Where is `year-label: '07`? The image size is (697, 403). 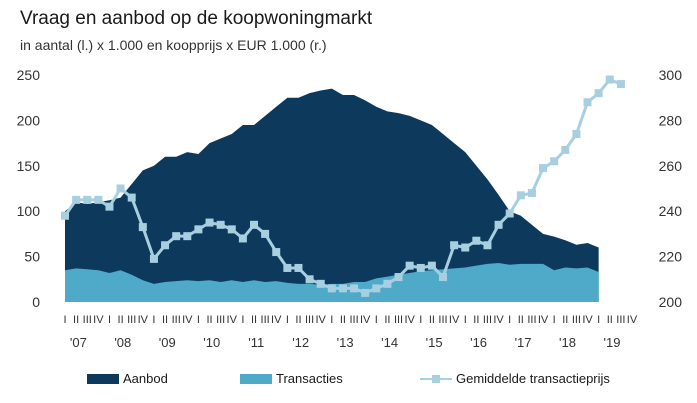 year-label: '07 is located at coordinates (78, 342).